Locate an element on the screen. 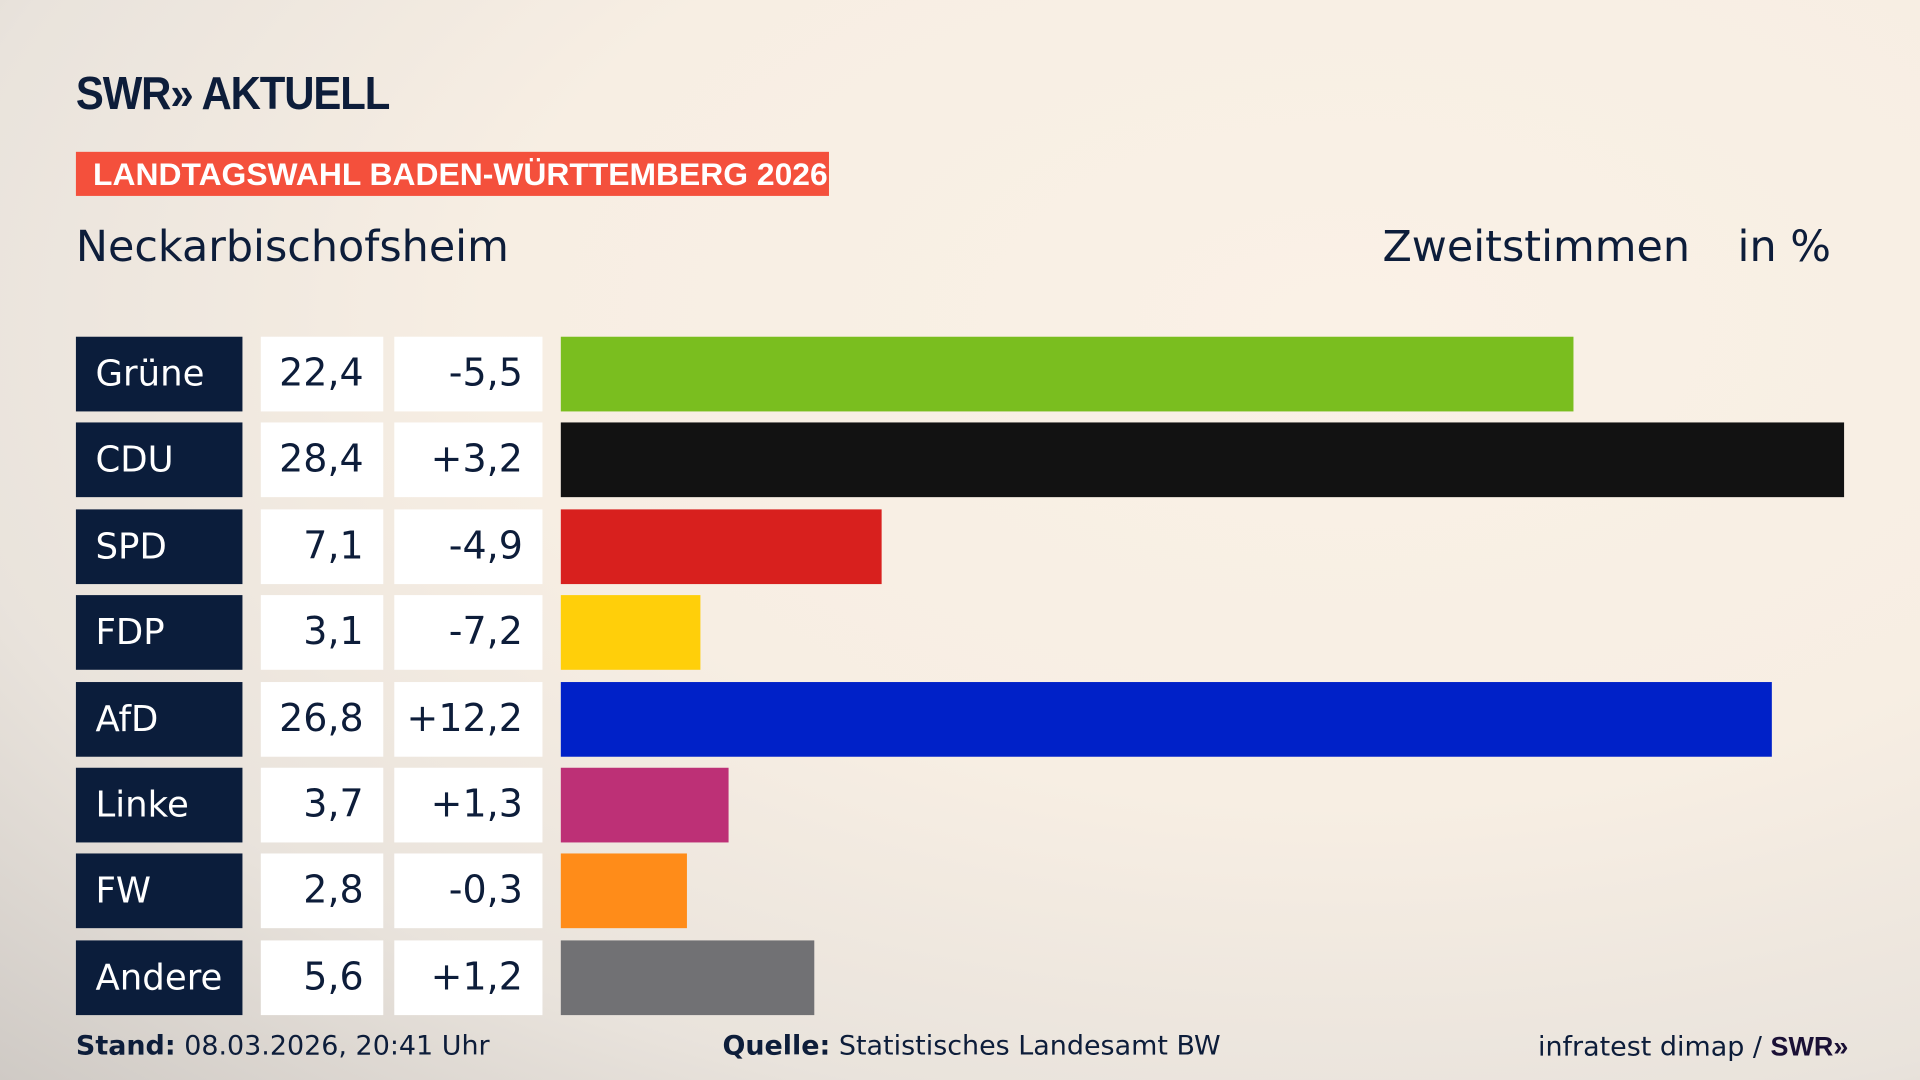 Image resolution: width=1920 pixels, height=1080 pixels. value-label: 22,4 is located at coordinates (322, 374).